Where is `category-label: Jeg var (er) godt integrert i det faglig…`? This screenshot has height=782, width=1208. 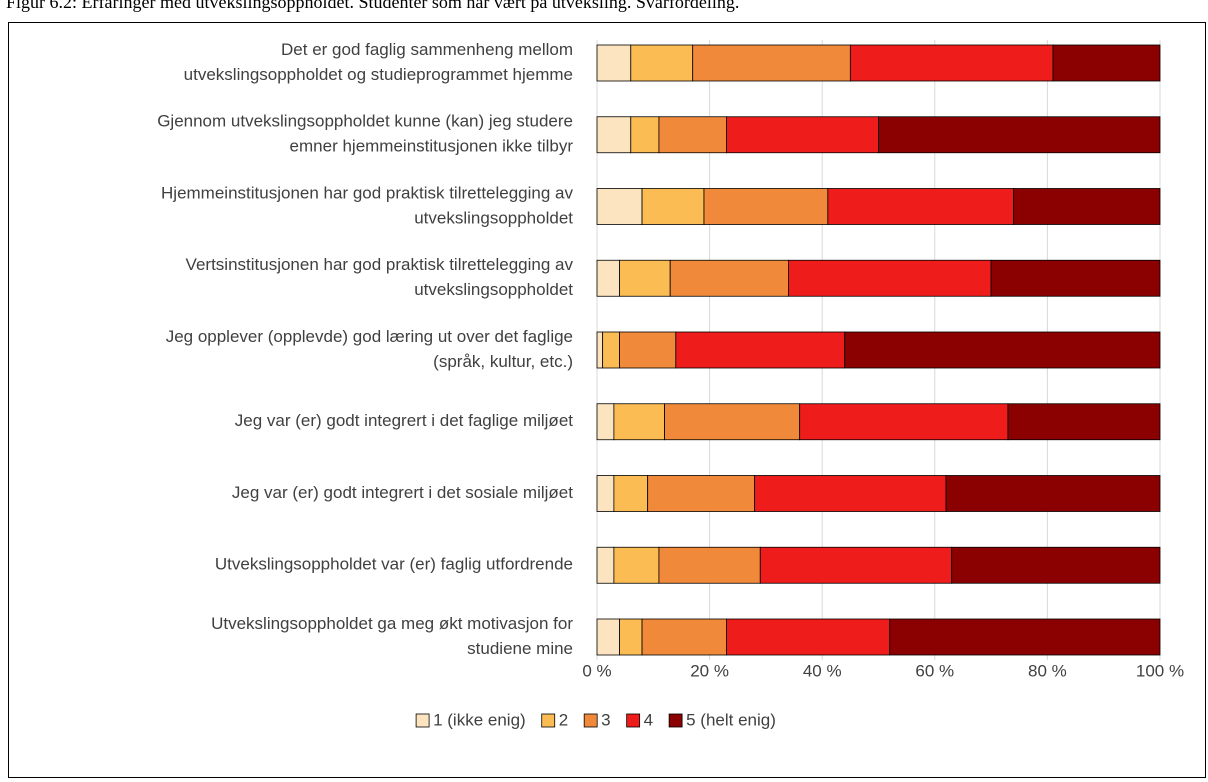 category-label: Jeg var (er) godt integrert i det faglig… is located at coordinates (404, 420).